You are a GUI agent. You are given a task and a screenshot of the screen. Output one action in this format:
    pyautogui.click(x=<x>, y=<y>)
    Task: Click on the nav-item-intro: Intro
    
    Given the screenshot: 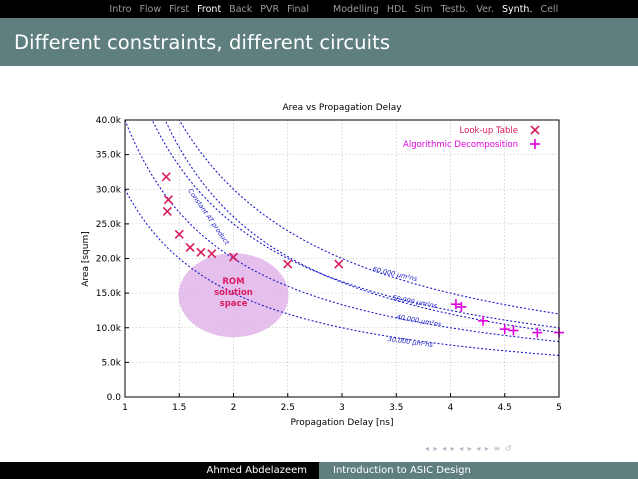 What is the action you would take?
    pyautogui.click(x=120, y=9)
    